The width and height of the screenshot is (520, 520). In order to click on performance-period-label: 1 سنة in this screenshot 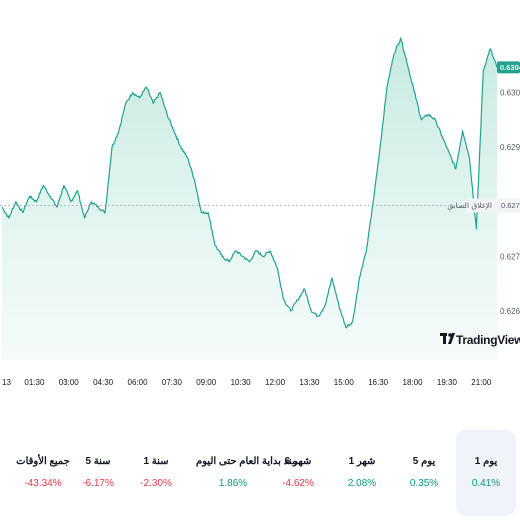, I will do `click(156, 461)`.